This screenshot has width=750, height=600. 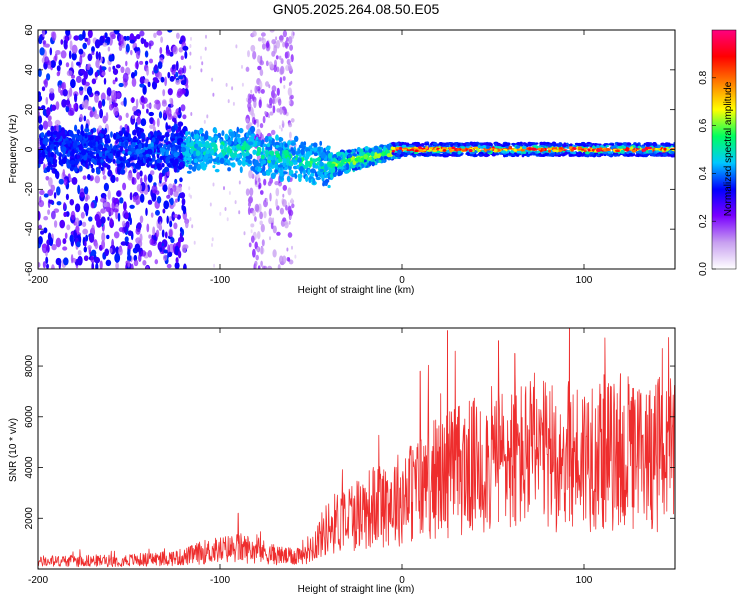 I want to click on colorbar-tick-label: 0.8, so click(x=703, y=77).